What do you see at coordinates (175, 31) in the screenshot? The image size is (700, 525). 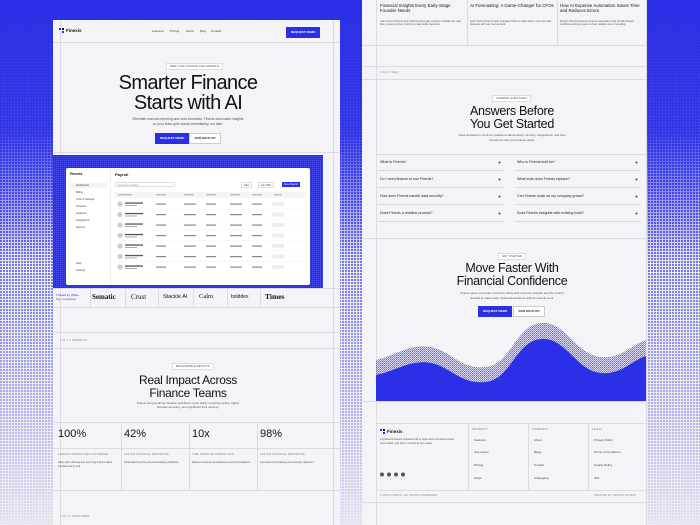 I see `nav-link: Pricing` at bounding box center [175, 31].